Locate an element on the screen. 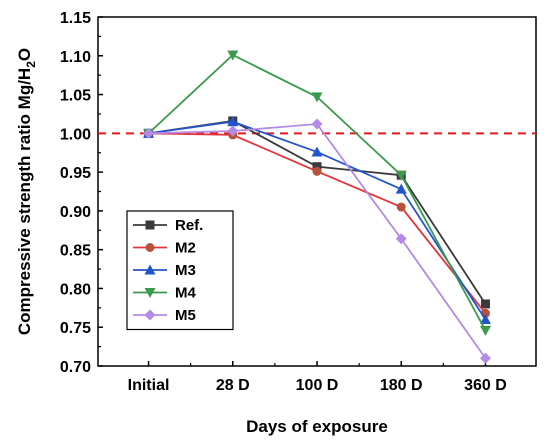  x-tick-label: Initial is located at coordinates (149, 385).